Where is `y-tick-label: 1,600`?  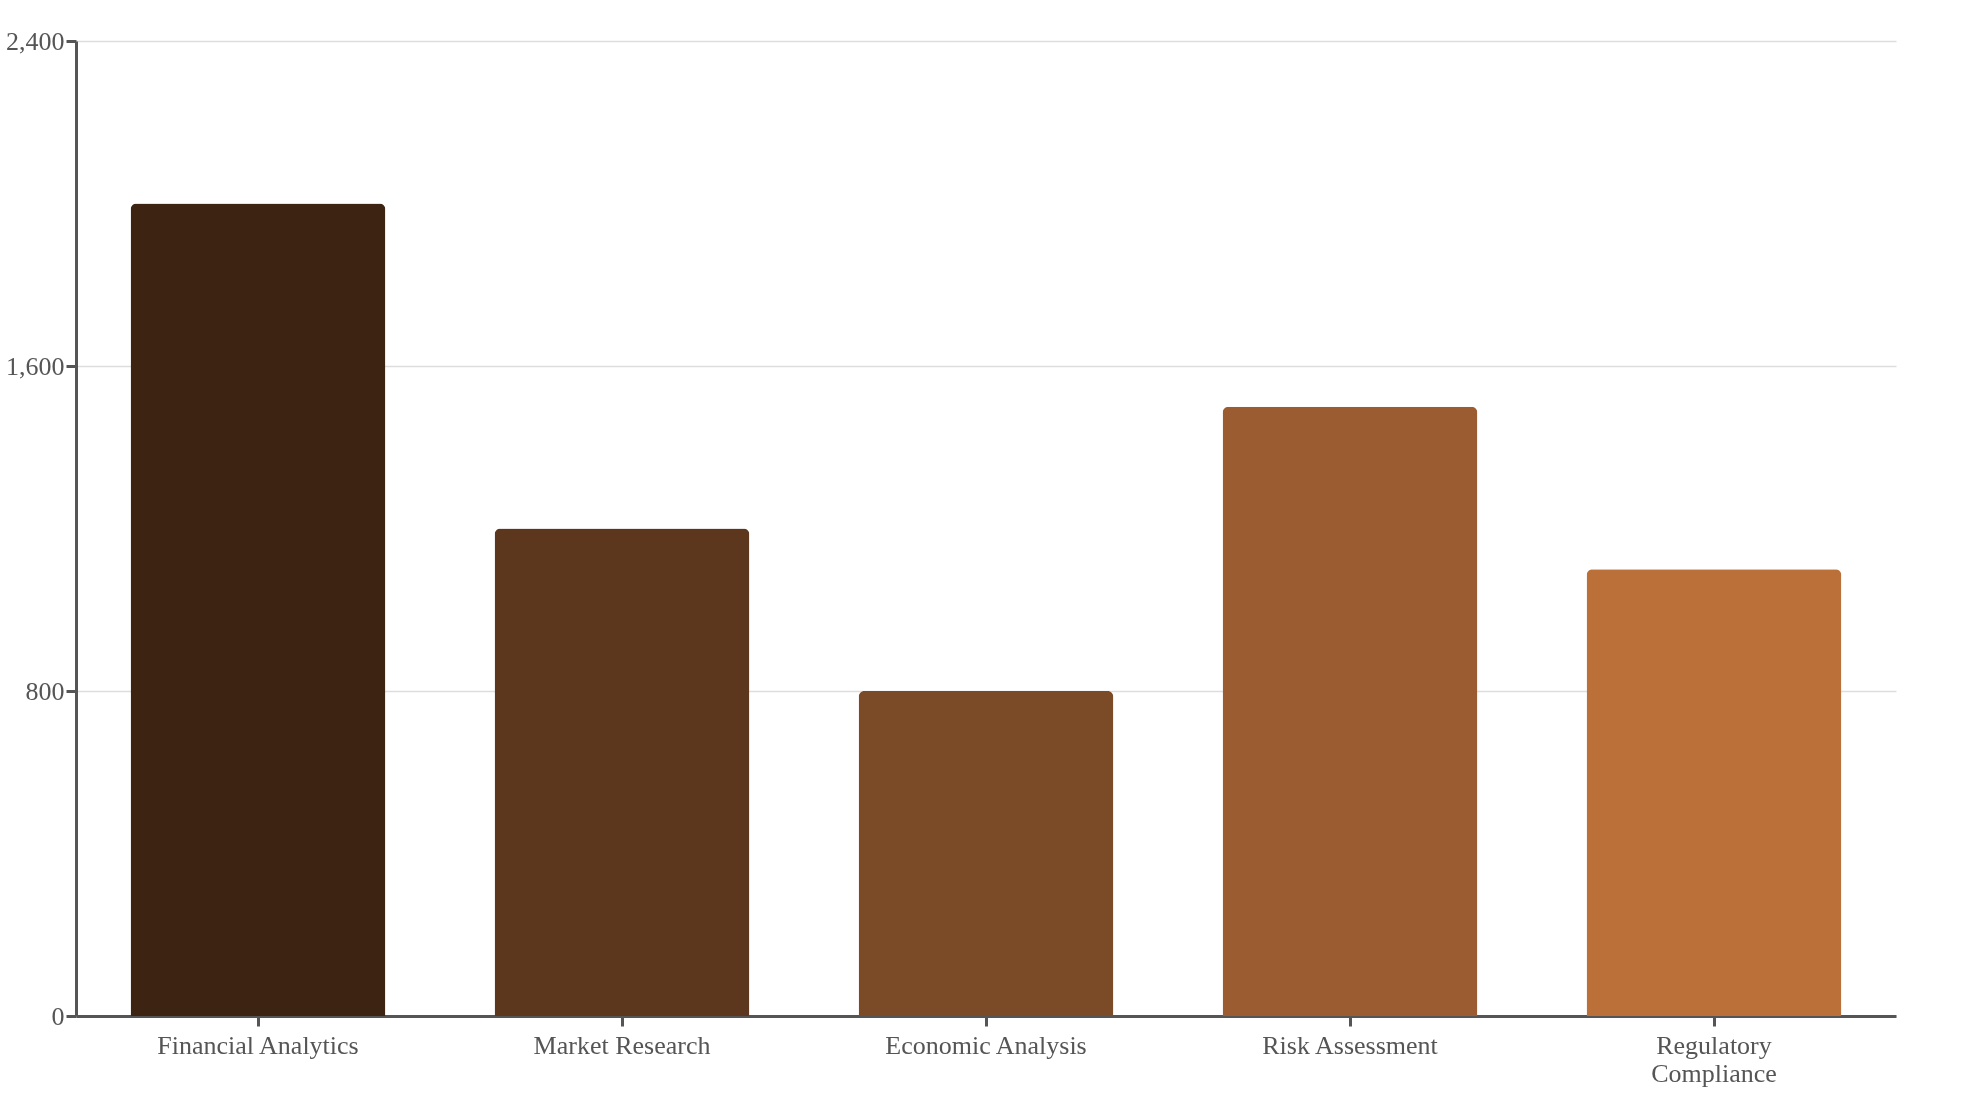
y-tick-label: 1,600 is located at coordinates (35, 366).